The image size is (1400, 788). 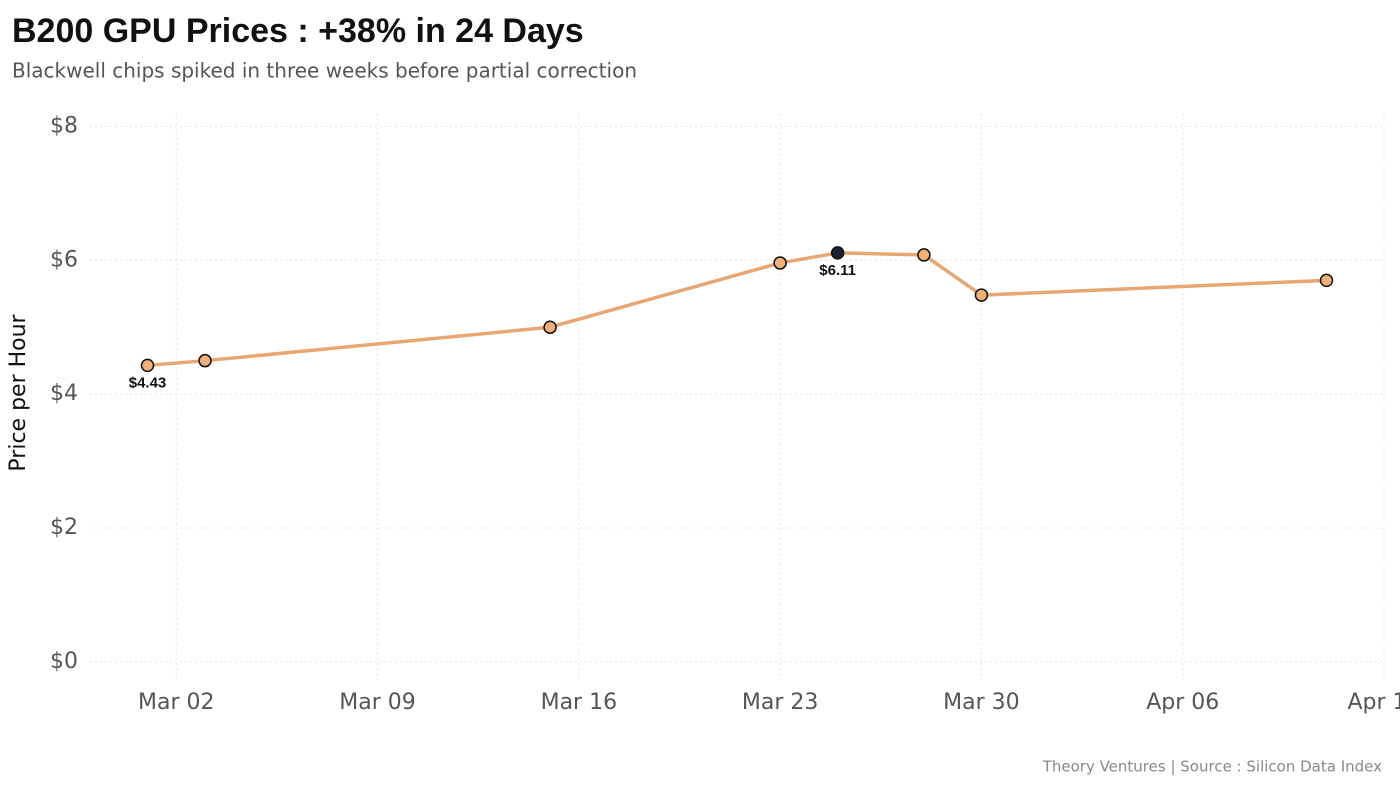 I want to click on data-label: $6.11, so click(x=837, y=270).